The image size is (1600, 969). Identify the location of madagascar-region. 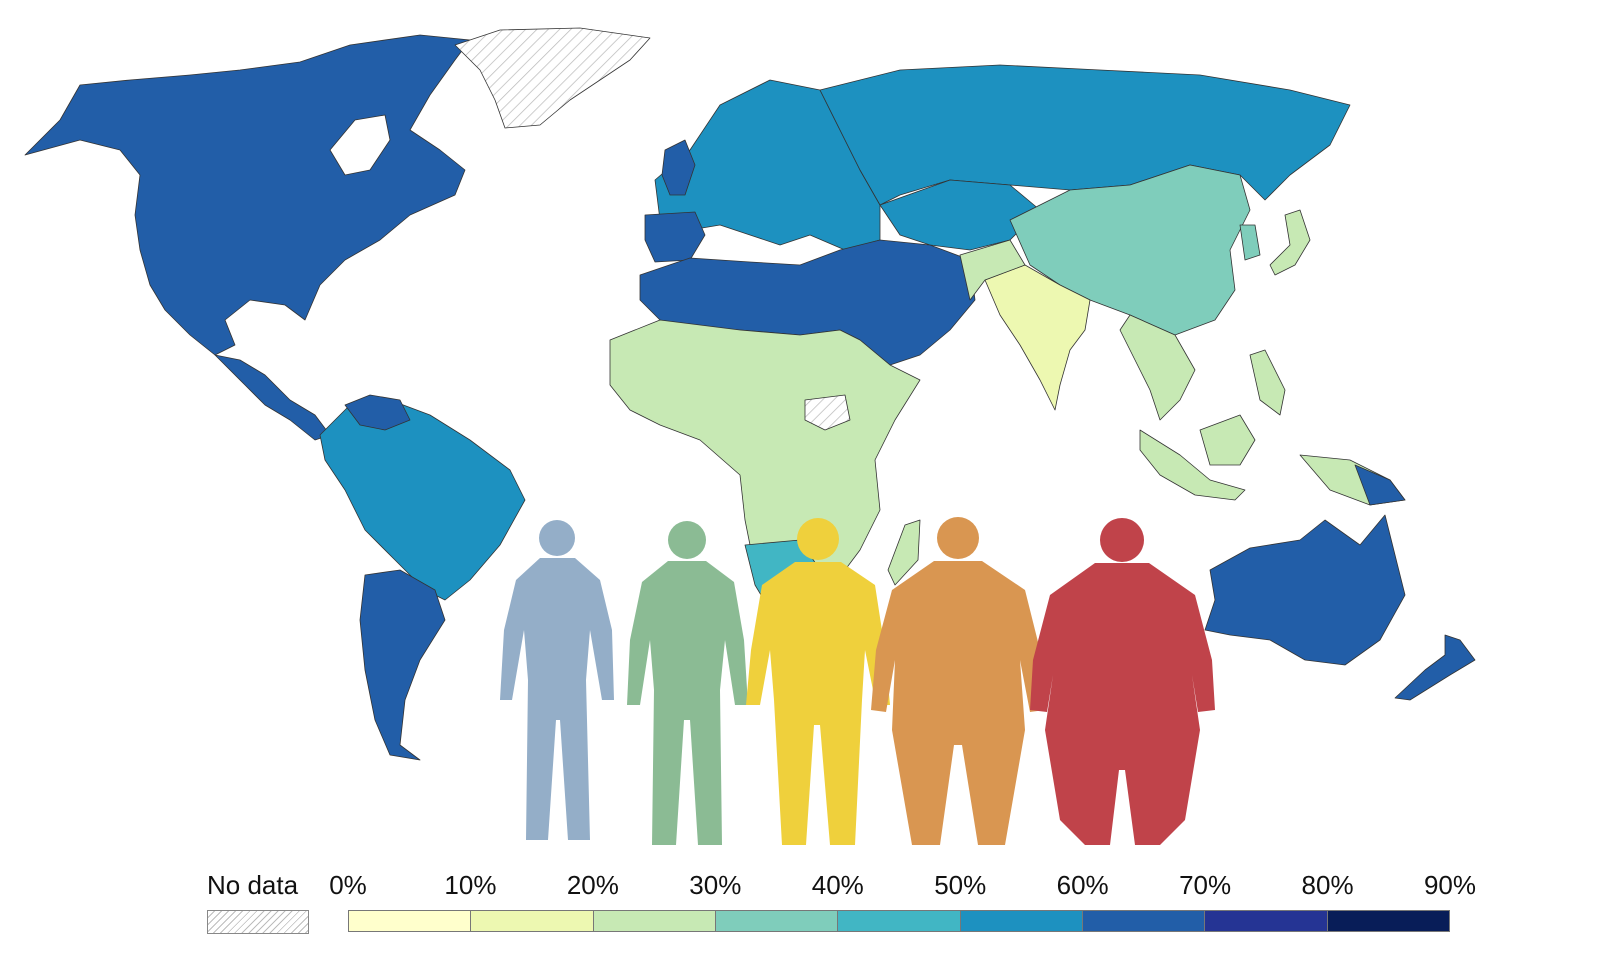
(904, 552).